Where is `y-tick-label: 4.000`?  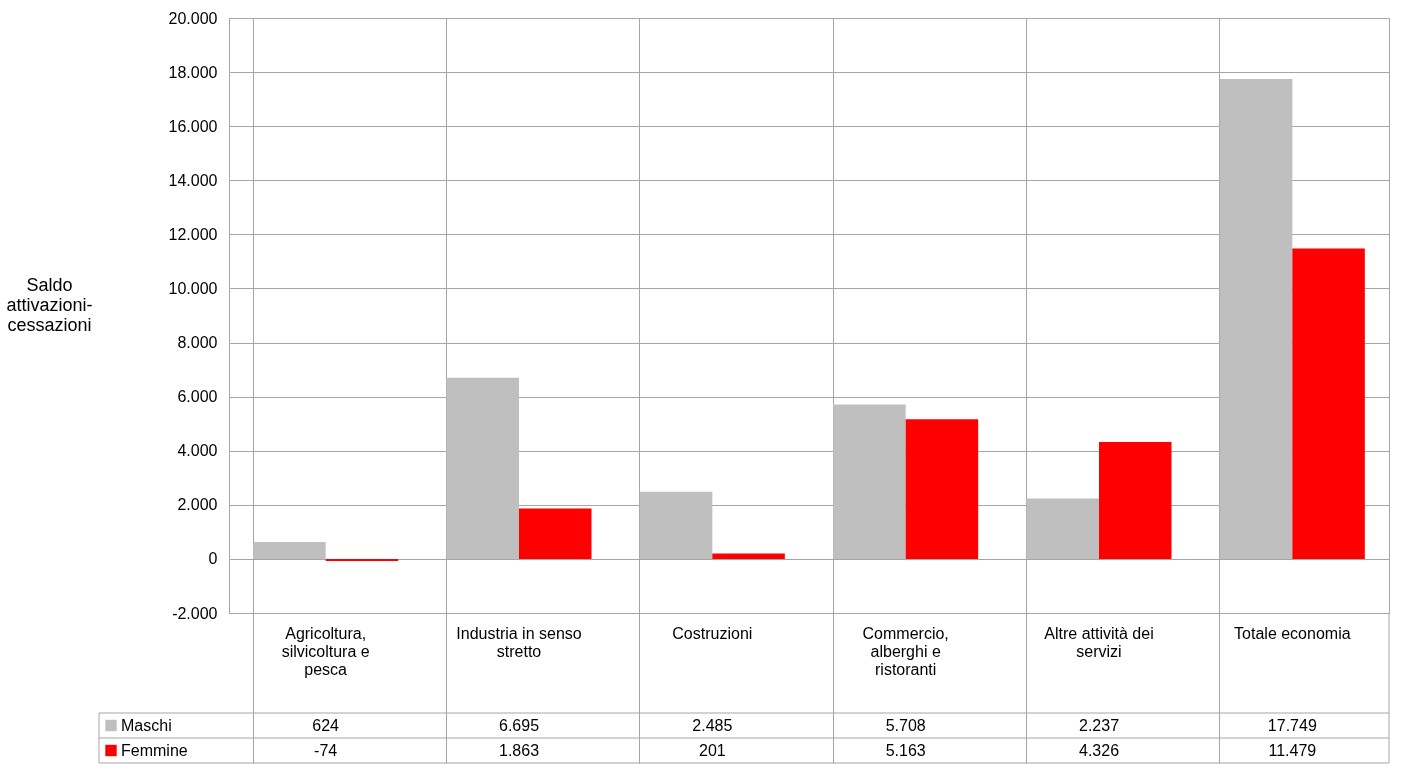
y-tick-label: 4.000 is located at coordinates (197, 451).